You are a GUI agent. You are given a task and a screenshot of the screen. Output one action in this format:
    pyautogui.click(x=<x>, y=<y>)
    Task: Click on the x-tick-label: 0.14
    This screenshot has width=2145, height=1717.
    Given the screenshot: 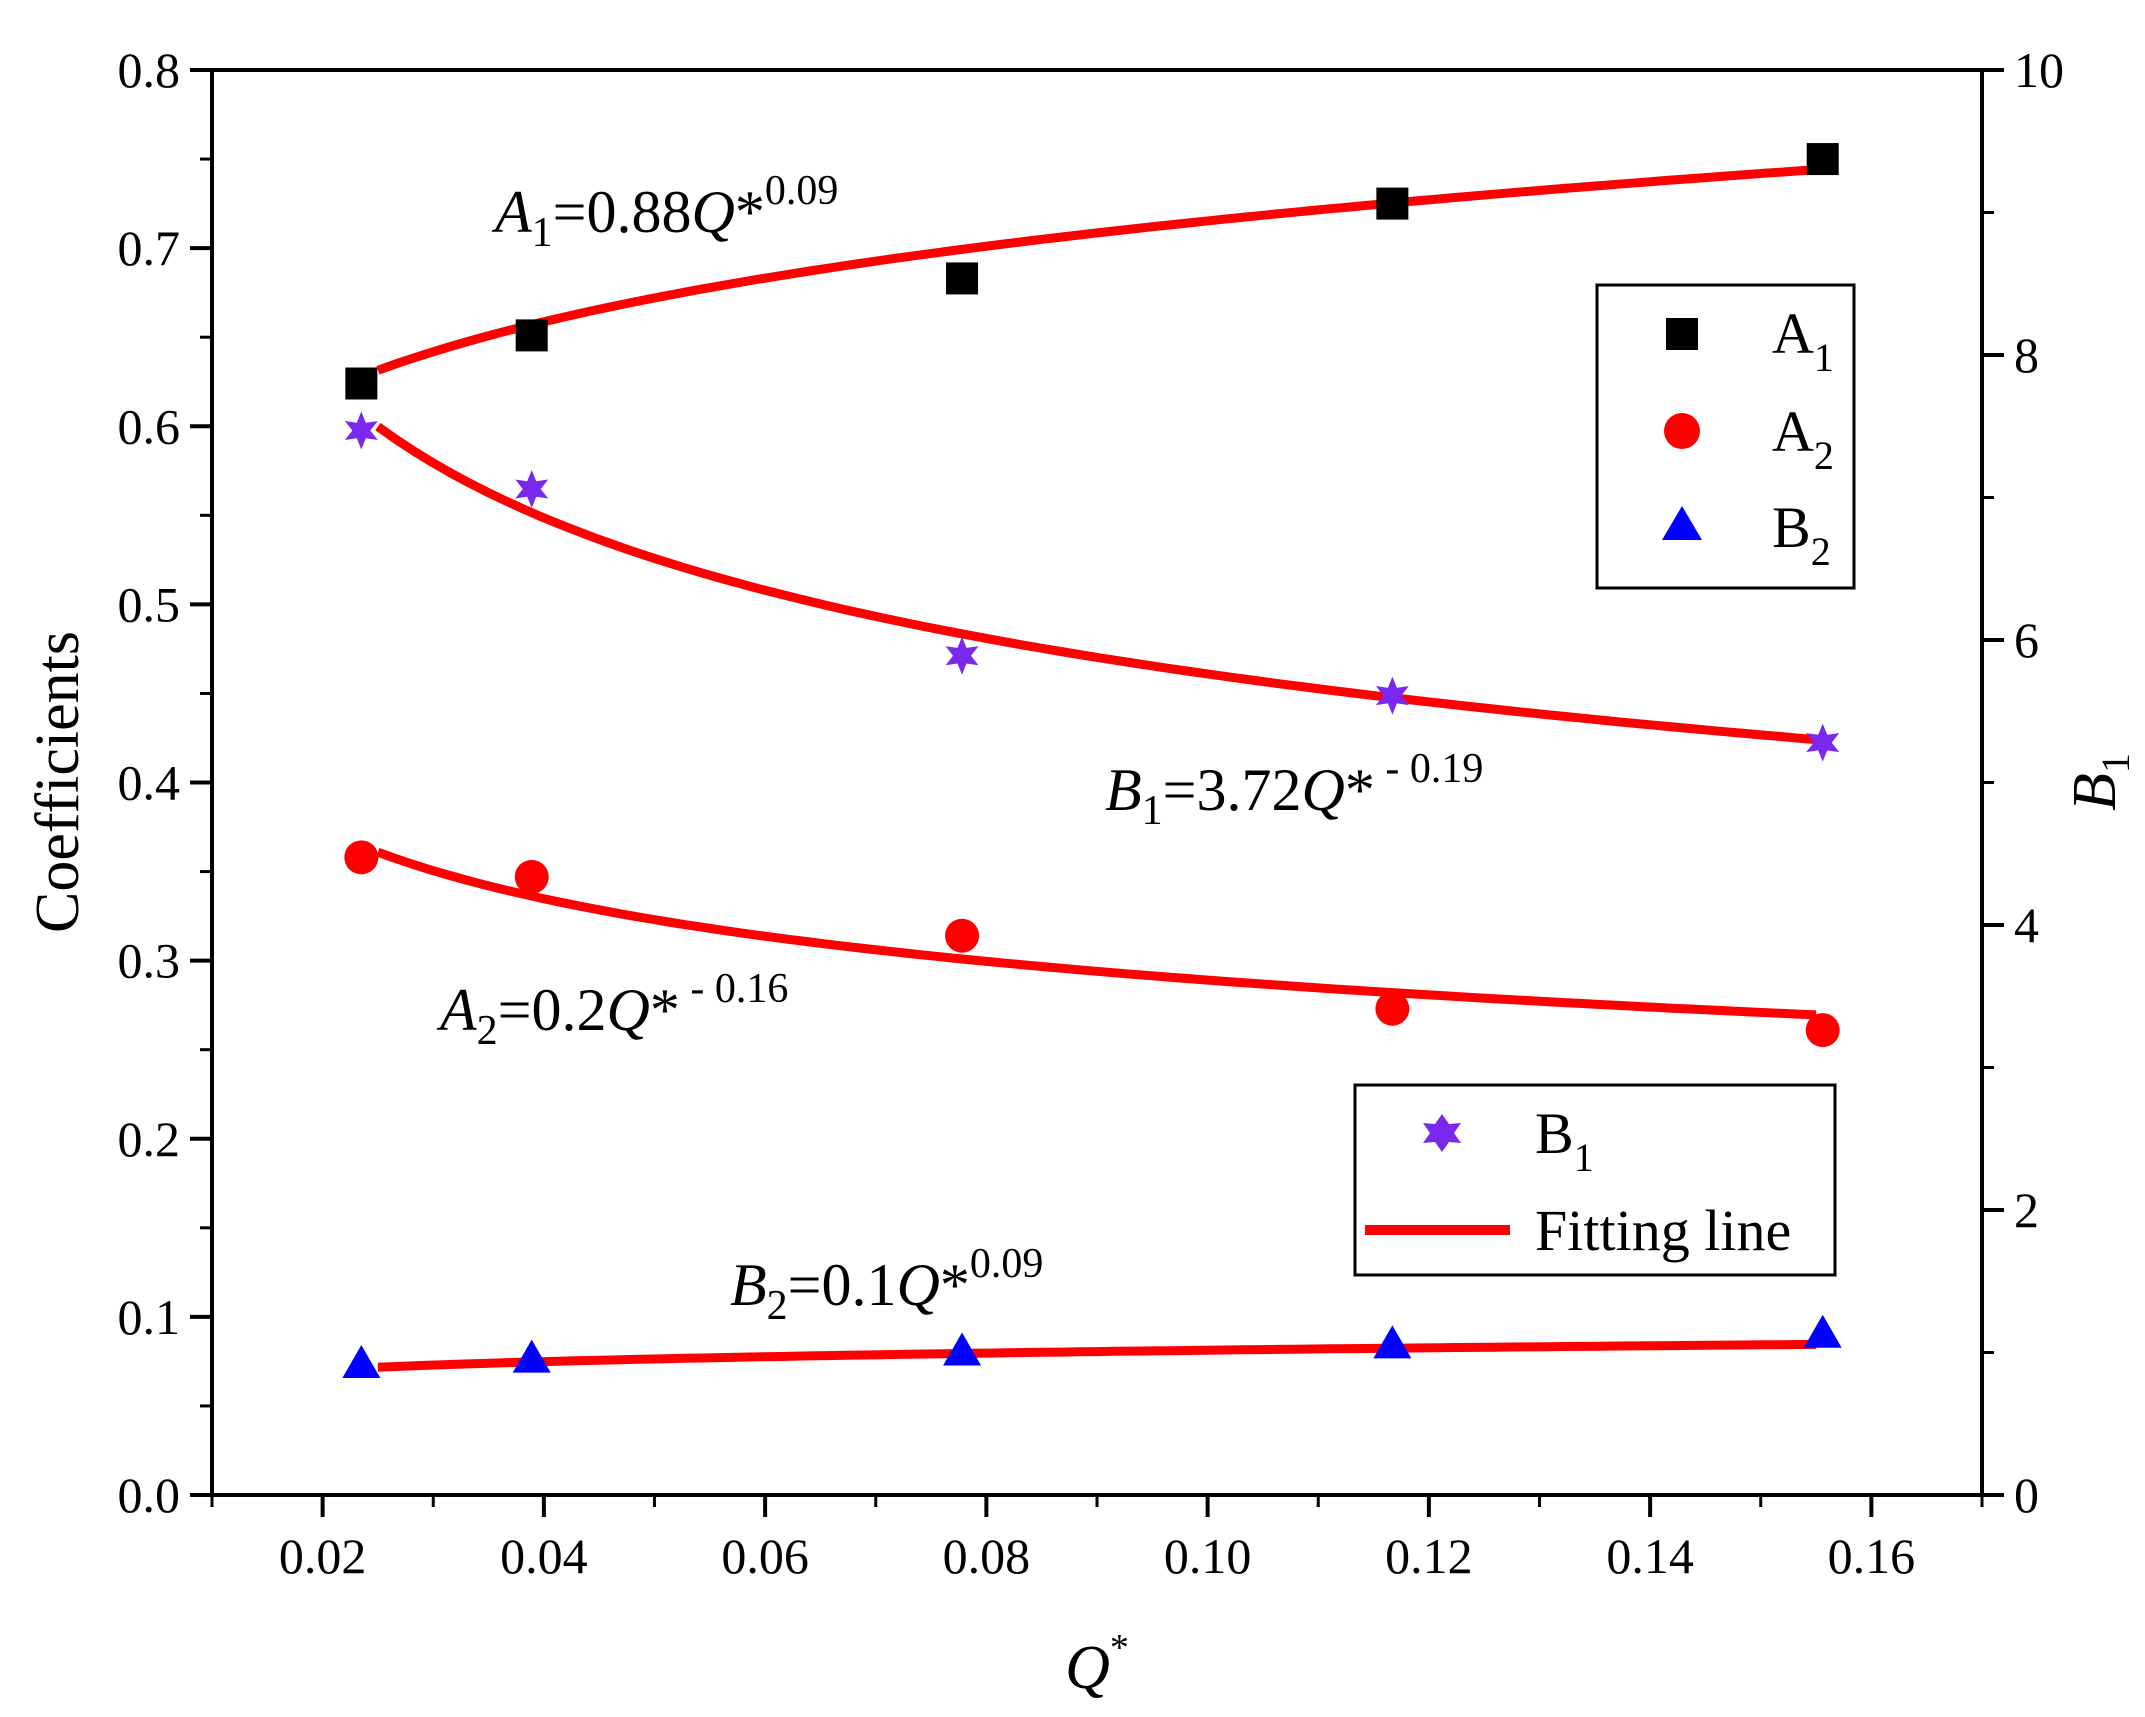 What is the action you would take?
    pyautogui.click(x=1650, y=1556)
    